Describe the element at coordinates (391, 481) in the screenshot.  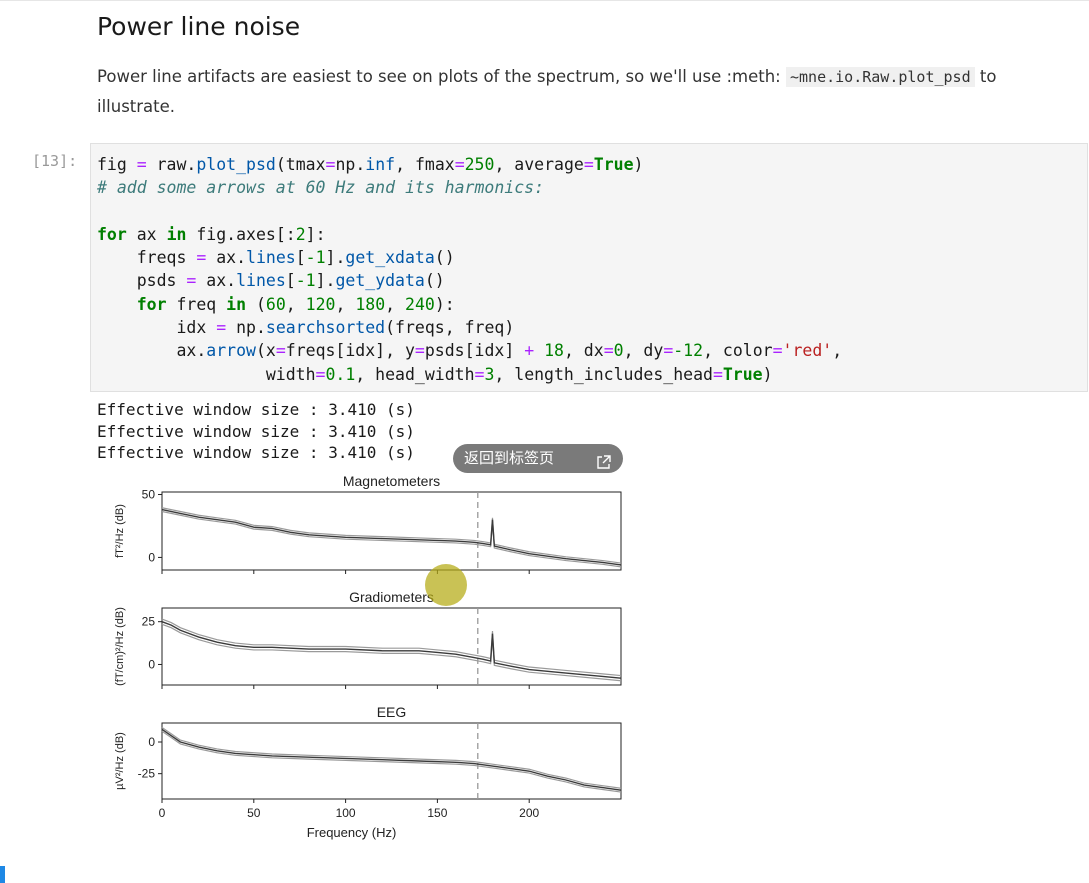
I see `panel-1-title: Magnetometers` at that location.